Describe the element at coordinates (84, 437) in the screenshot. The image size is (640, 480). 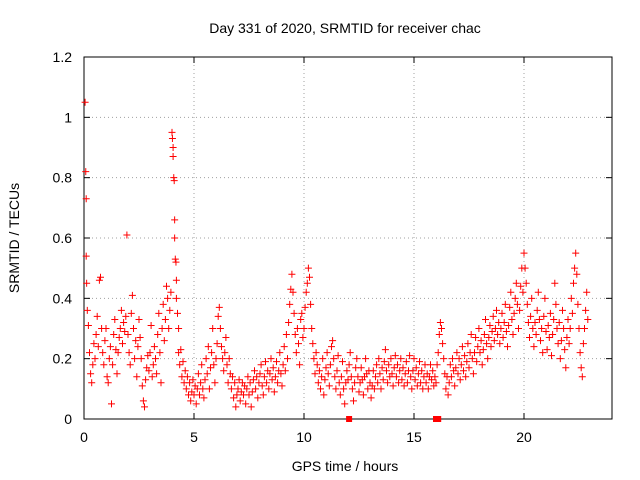
I see `x-tick-label: 0` at that location.